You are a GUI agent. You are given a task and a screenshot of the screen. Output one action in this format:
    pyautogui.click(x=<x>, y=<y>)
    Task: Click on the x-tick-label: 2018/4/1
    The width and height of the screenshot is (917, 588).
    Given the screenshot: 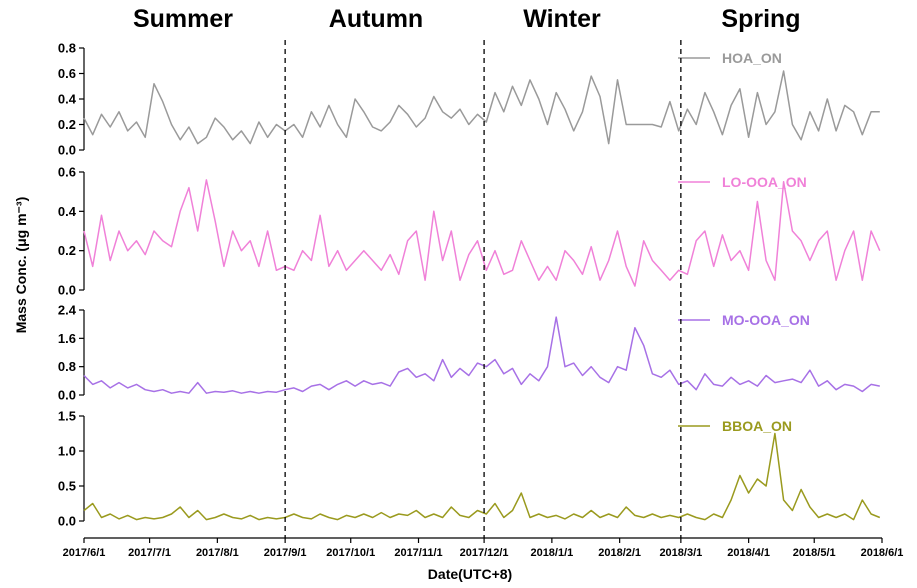 What is the action you would take?
    pyautogui.click(x=748, y=553)
    